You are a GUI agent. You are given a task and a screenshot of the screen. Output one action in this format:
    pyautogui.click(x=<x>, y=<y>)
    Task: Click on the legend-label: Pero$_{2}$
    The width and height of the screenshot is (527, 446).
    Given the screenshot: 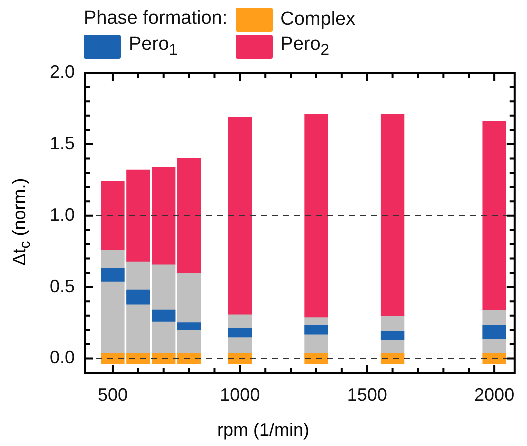 What is the action you would take?
    pyautogui.click(x=305, y=47)
    